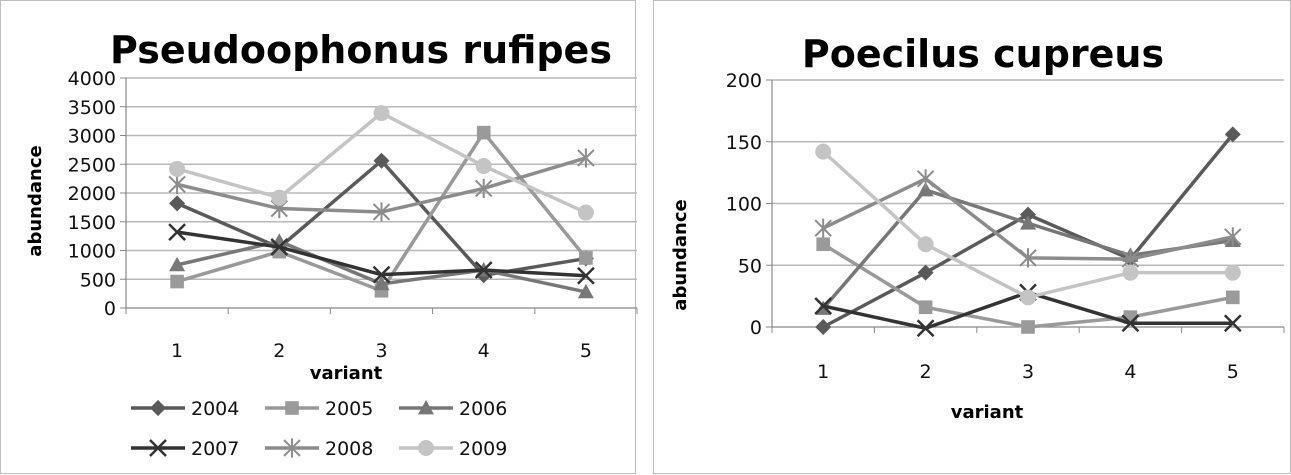 This screenshot has height=475, width=1291. I want to click on legend-label: 2005, so click(349, 409).